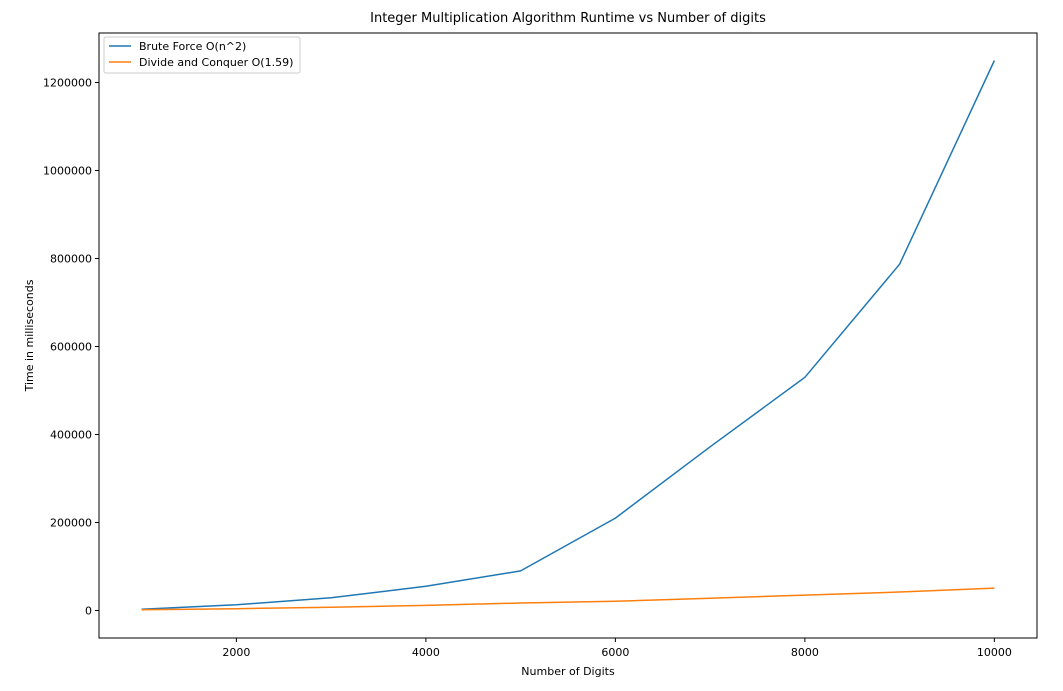  What do you see at coordinates (88, 611) in the screenshot?
I see `y-tick-label: 0` at bounding box center [88, 611].